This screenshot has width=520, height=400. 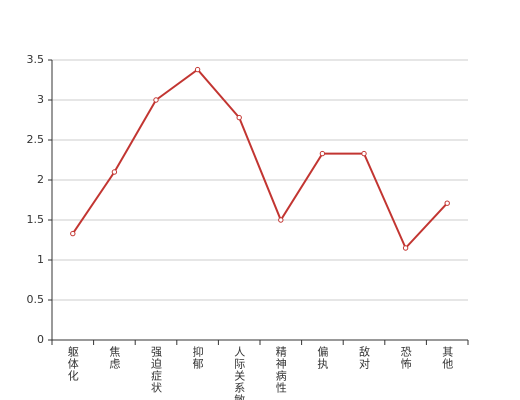 What do you see at coordinates (40, 259) in the screenshot?
I see `y-tick-label: 1` at bounding box center [40, 259].